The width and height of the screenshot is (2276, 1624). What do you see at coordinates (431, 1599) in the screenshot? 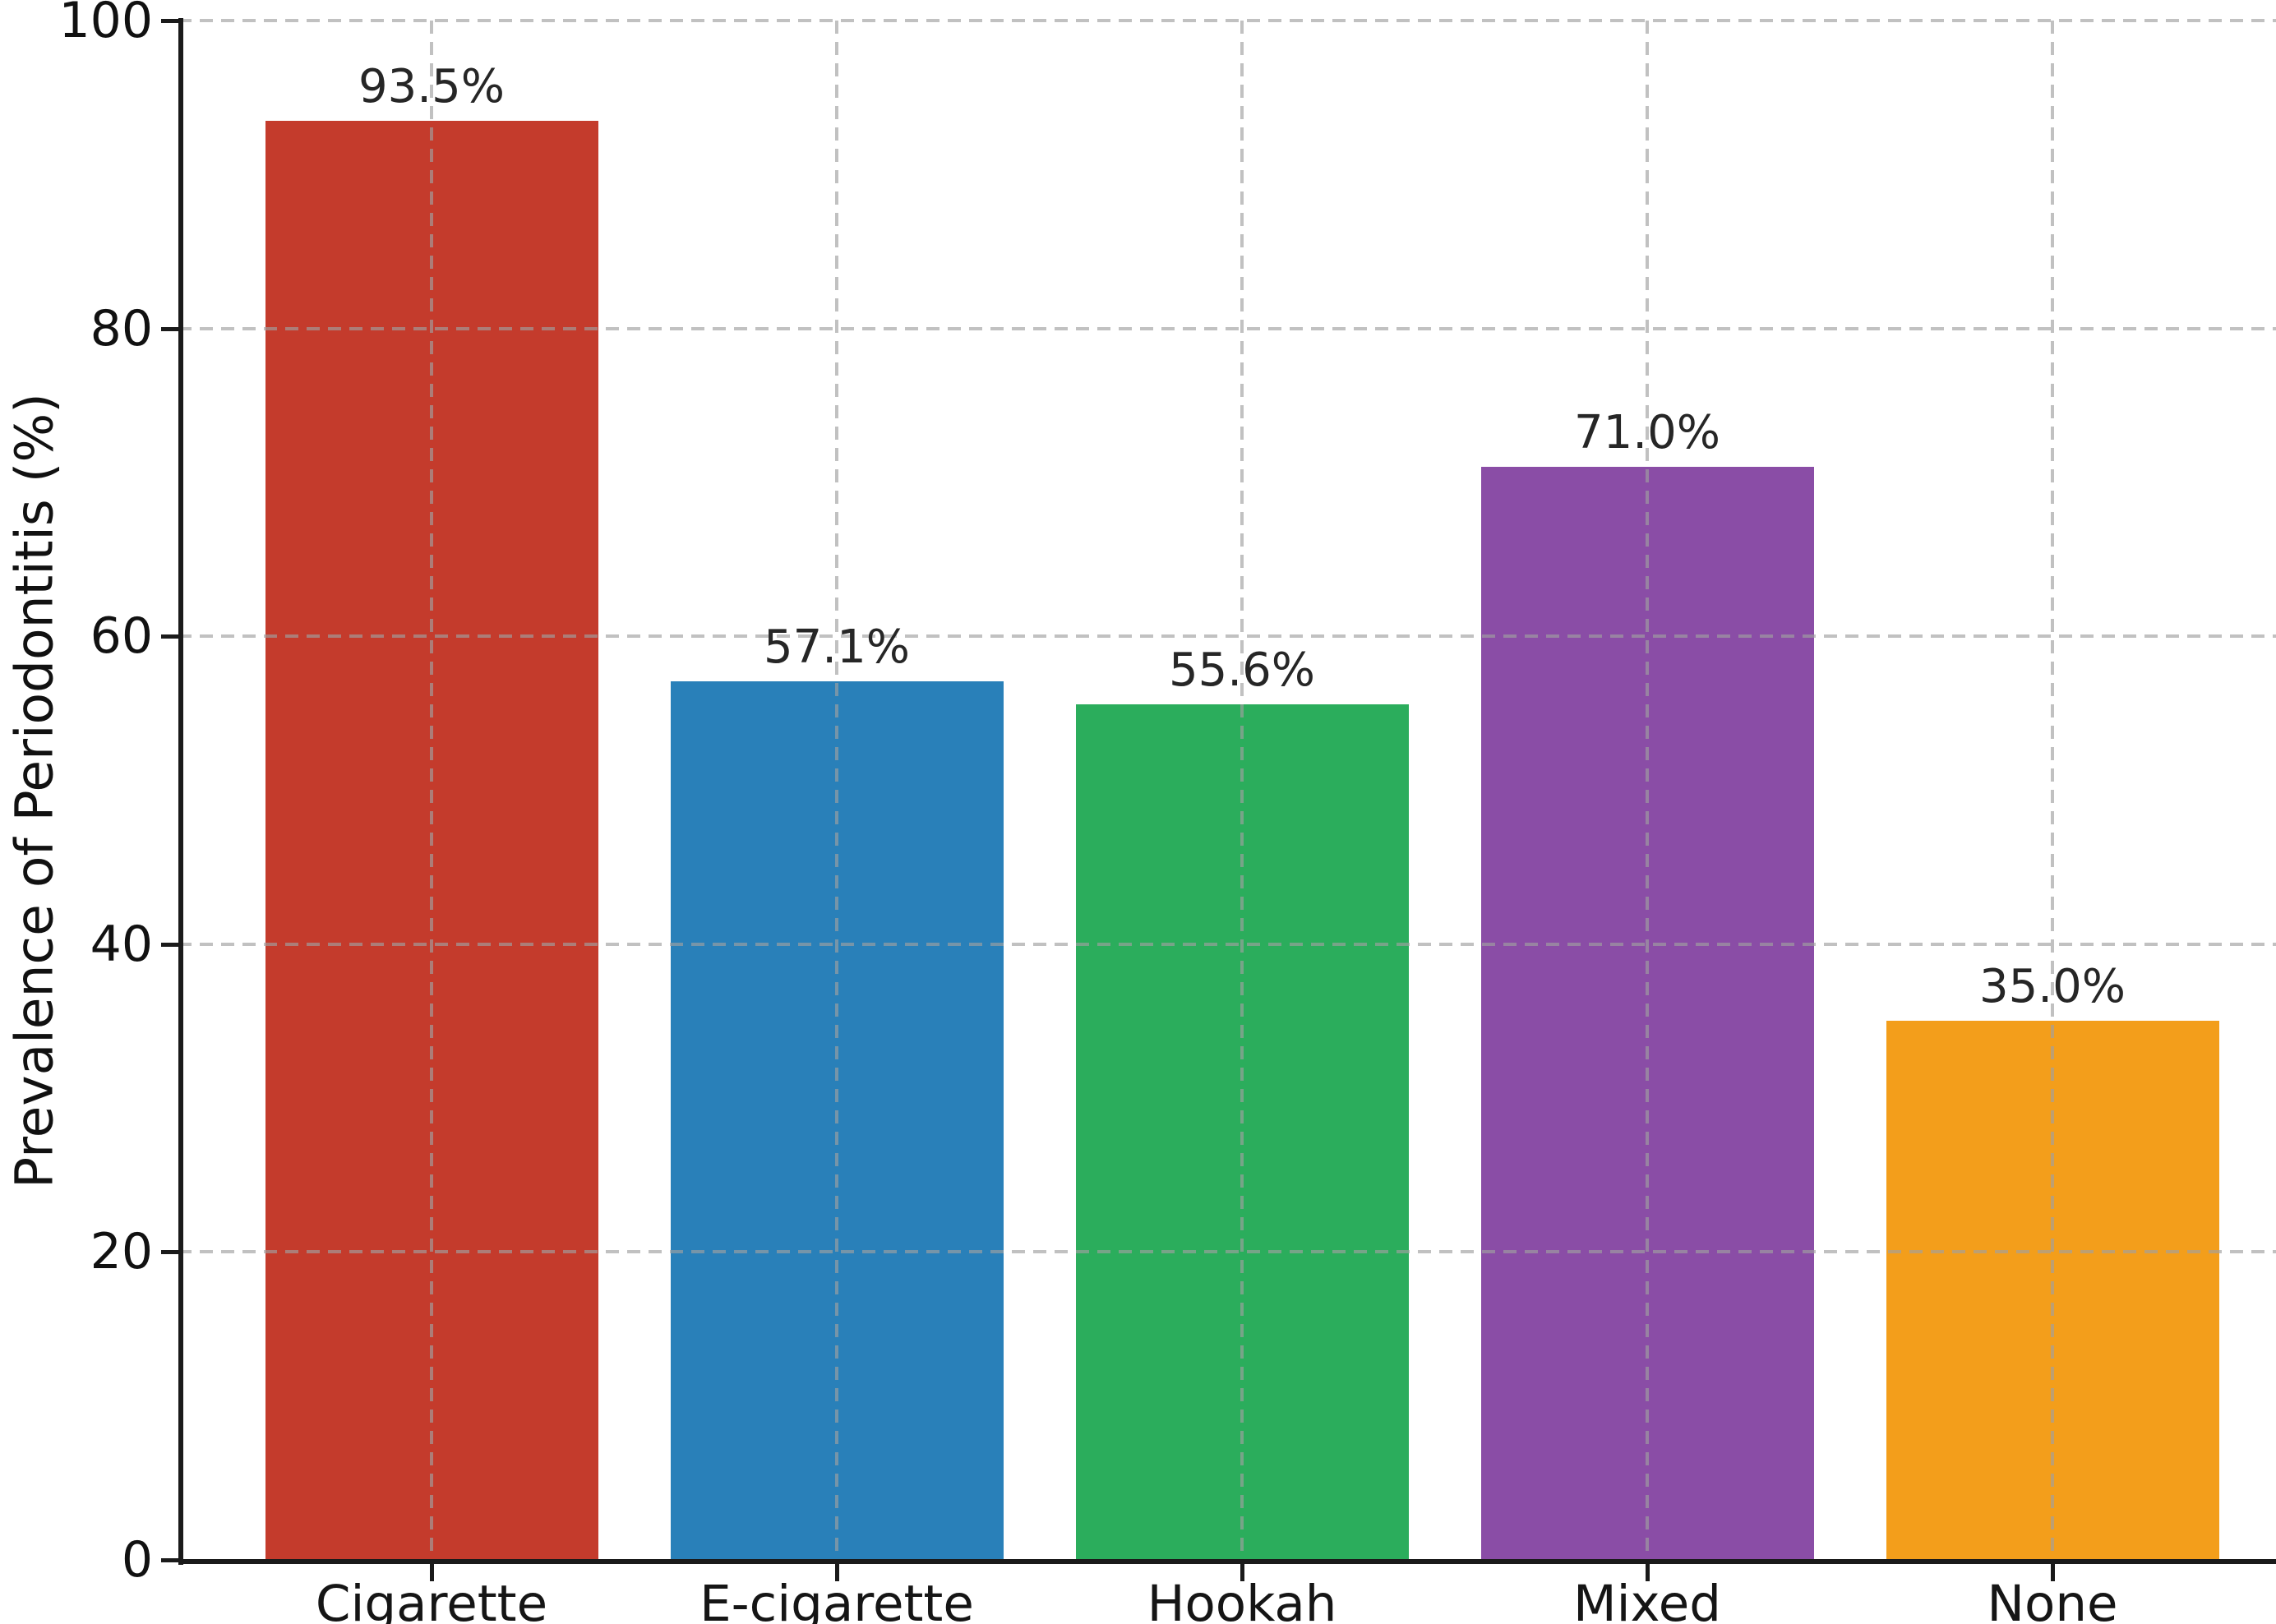
I see `x-tick-label: Cigarette` at bounding box center [431, 1599].